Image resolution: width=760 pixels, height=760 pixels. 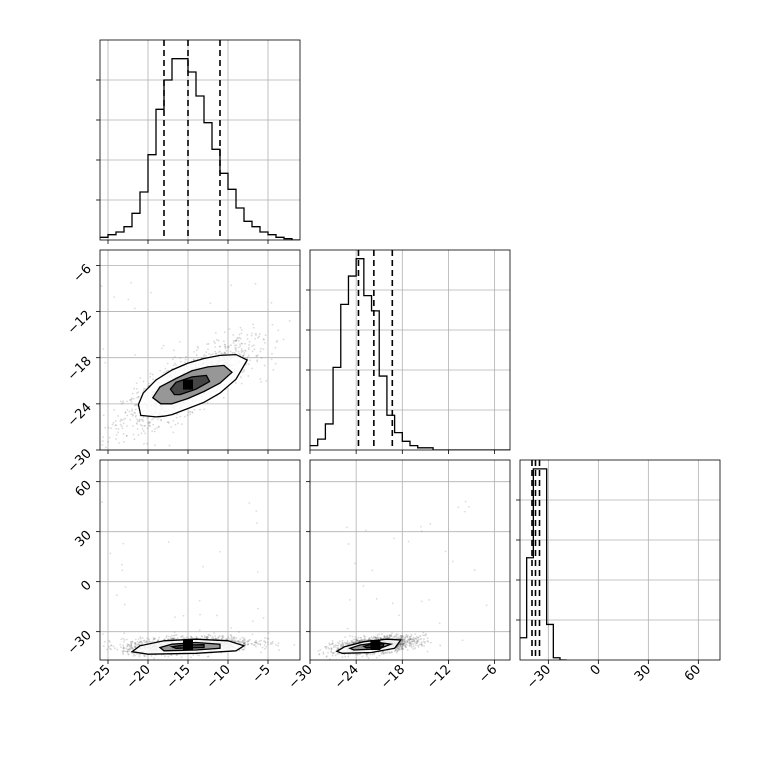 I want to click on x-tick-label: −20, so click(x=139, y=677).